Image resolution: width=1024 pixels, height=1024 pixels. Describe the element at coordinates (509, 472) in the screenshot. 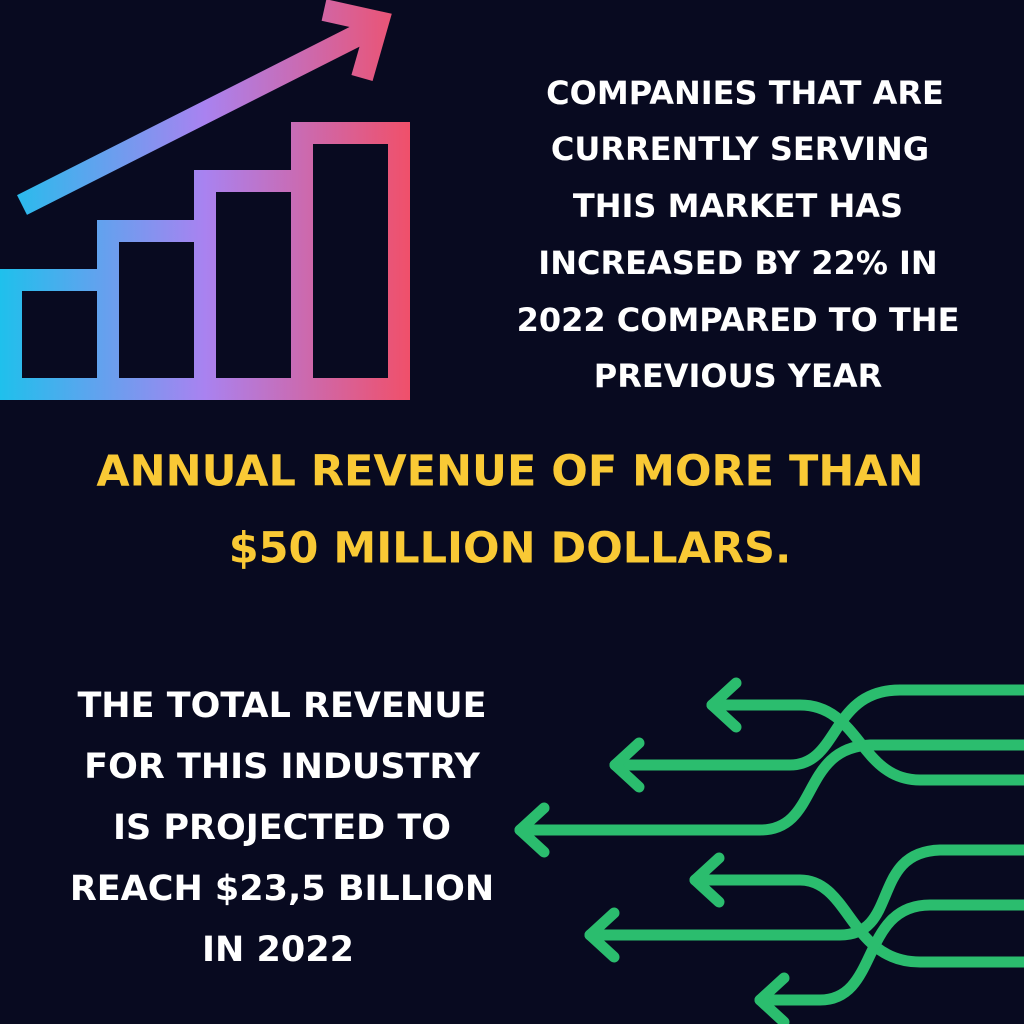

I see `headline-line: ANNUAL REVENUE OF MORE THAN` at that location.